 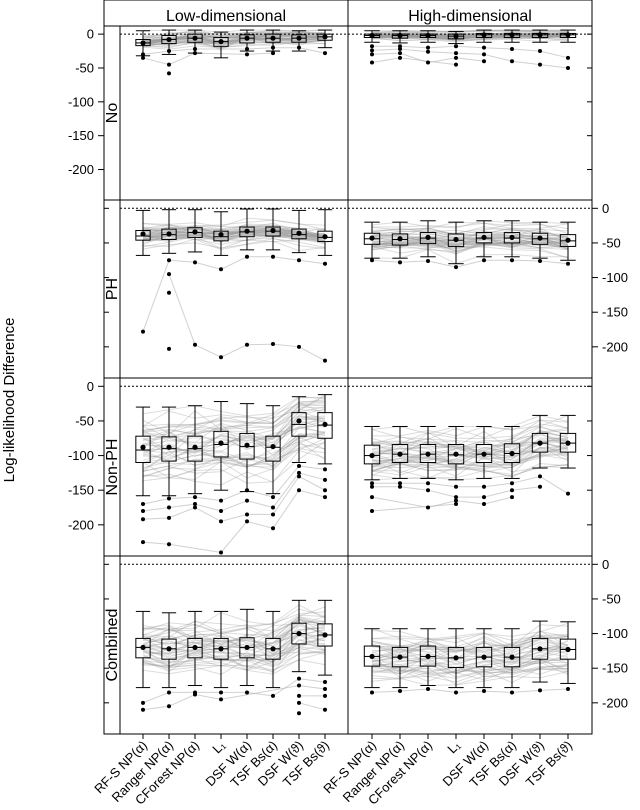 What do you see at coordinates (218, 746) in the screenshot?
I see `x-tick-label: L₁` at bounding box center [218, 746].